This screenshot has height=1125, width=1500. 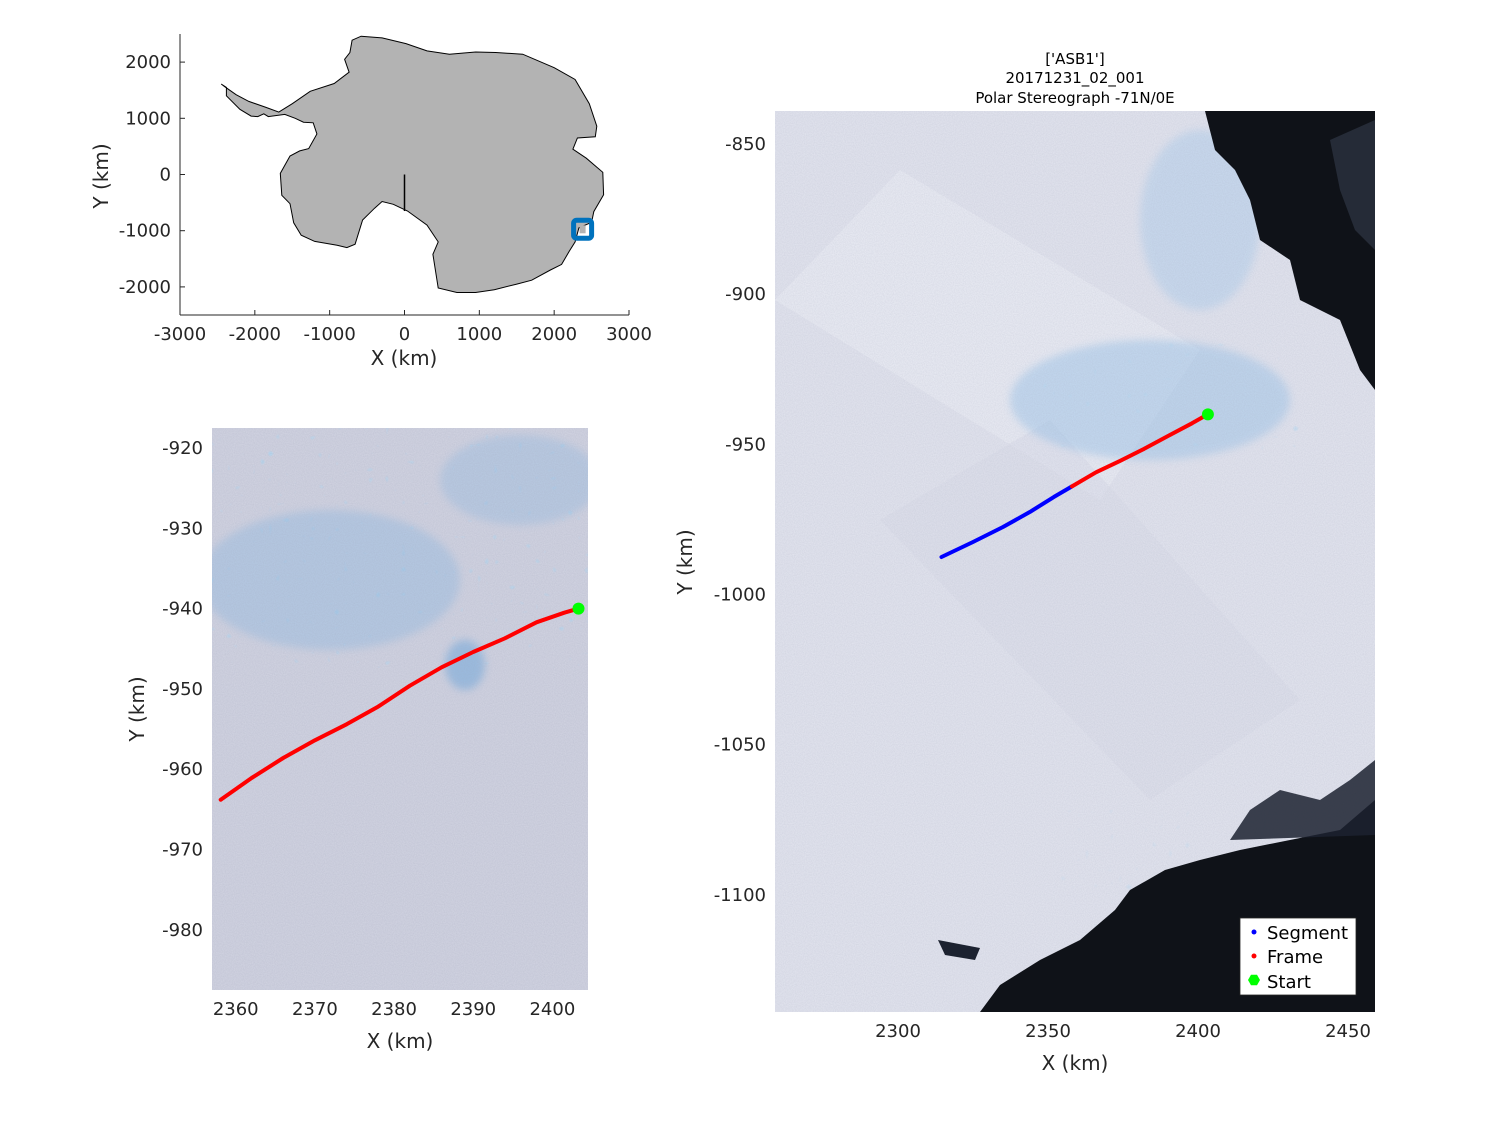 I want to click on zoom-x-tick-label: 2370, so click(x=315, y=1009).